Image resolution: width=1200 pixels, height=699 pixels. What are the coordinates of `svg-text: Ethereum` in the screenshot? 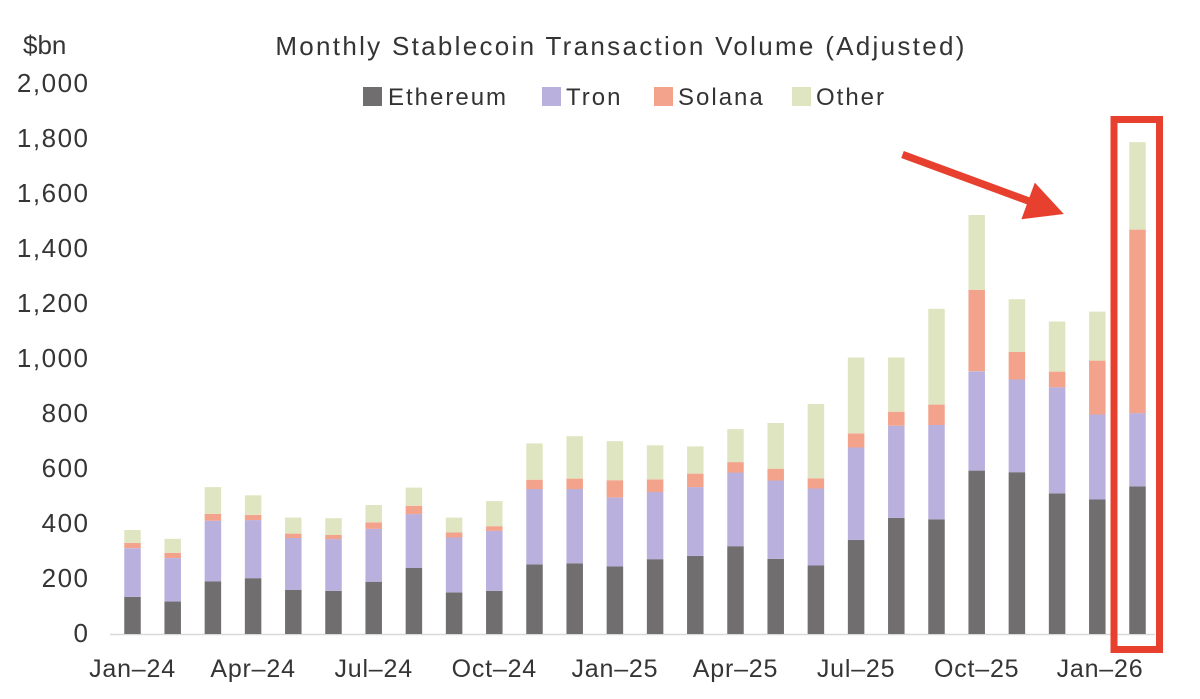 It's located at (448, 97).